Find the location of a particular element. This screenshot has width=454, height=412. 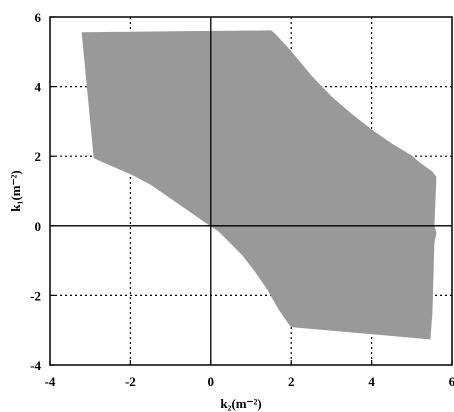

x-tick-label: -4 is located at coordinates (50, 381).